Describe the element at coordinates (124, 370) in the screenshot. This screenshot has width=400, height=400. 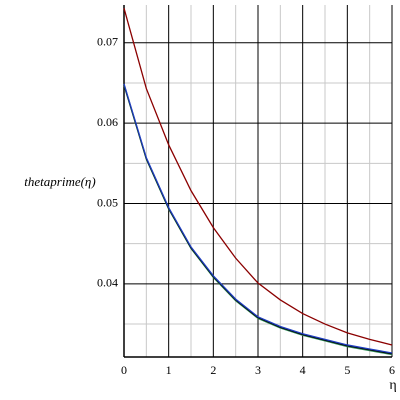
I see `x-tick-label: 0` at that location.